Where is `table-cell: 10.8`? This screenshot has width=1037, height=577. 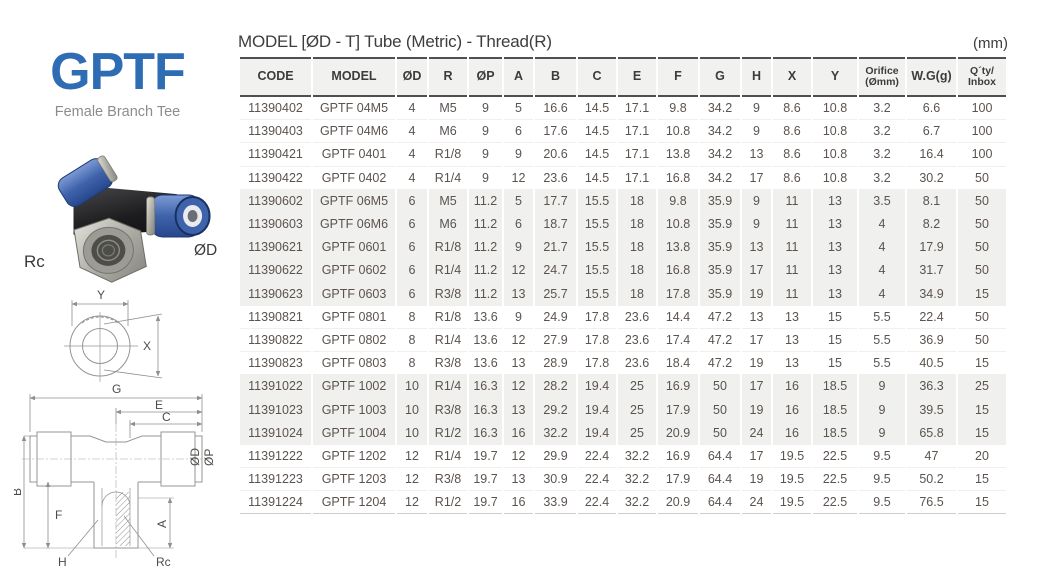 table-cell: 10.8 is located at coordinates (678, 130).